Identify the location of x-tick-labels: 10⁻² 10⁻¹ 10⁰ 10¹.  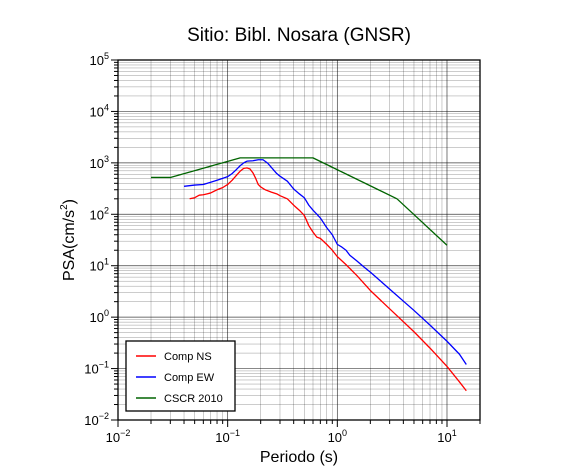
(281, 436).